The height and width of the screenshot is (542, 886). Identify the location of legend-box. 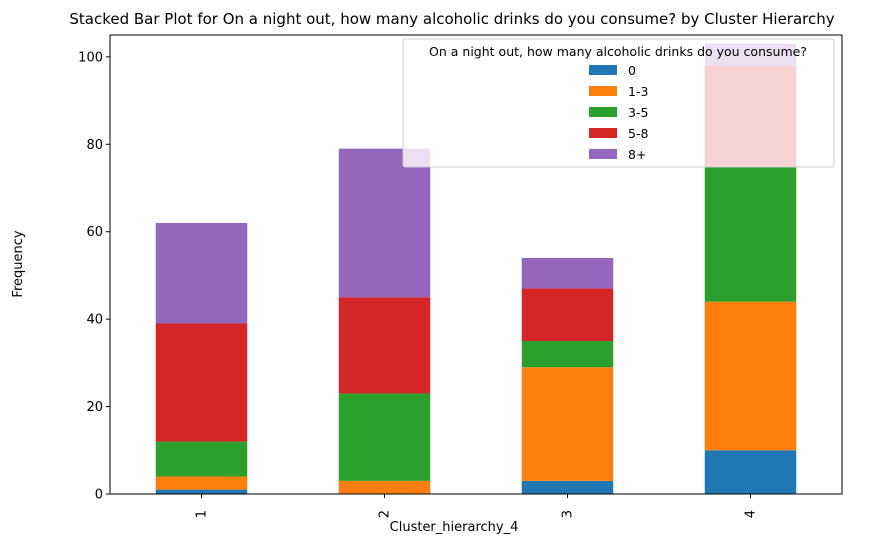
(618, 103).